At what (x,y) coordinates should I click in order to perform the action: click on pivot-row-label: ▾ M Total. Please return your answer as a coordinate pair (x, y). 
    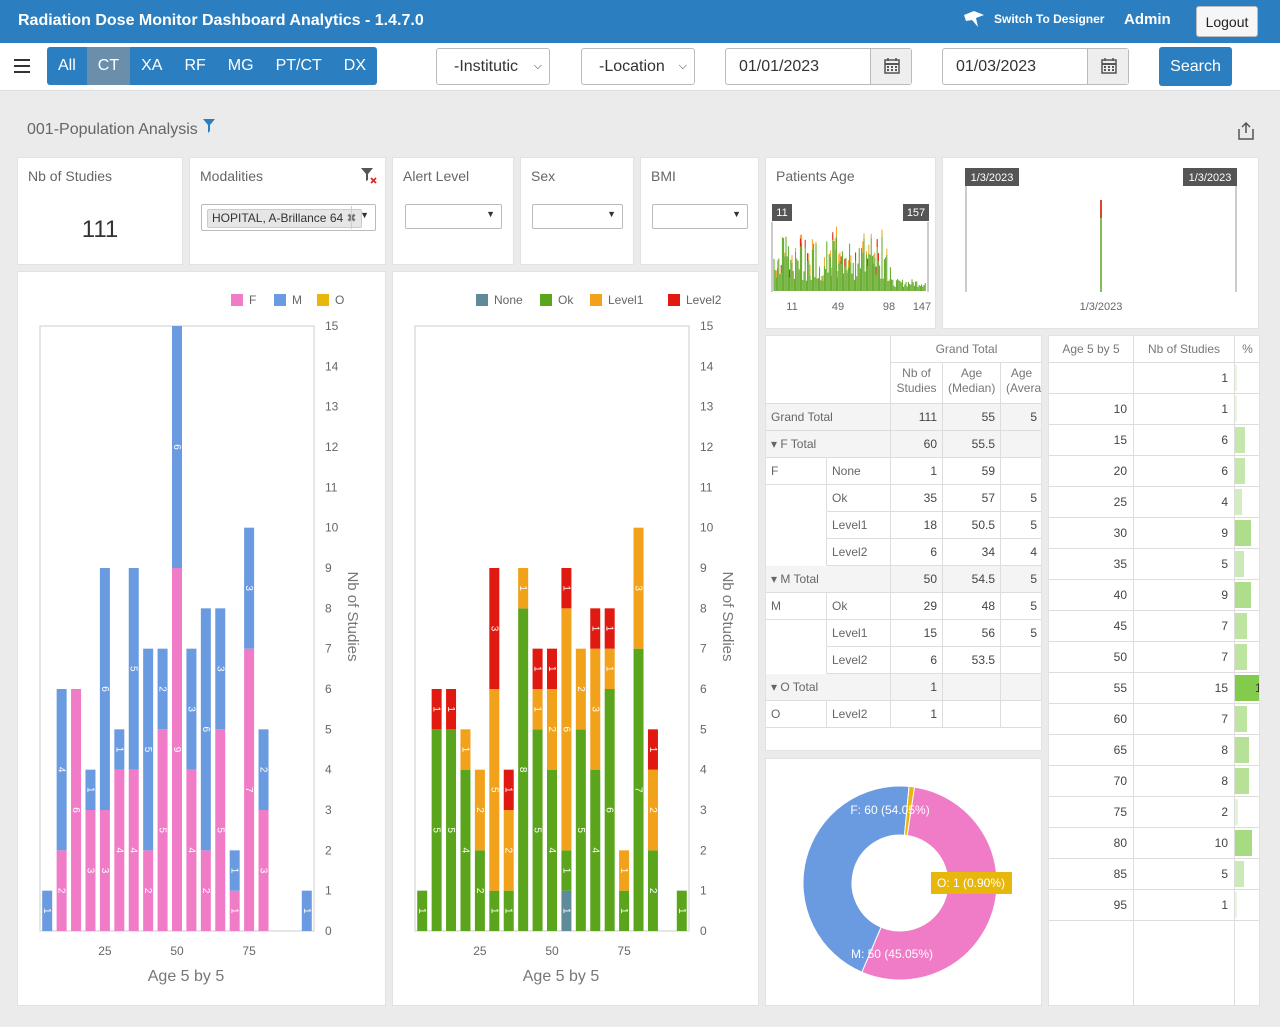
    Looking at the image, I should click on (828, 579).